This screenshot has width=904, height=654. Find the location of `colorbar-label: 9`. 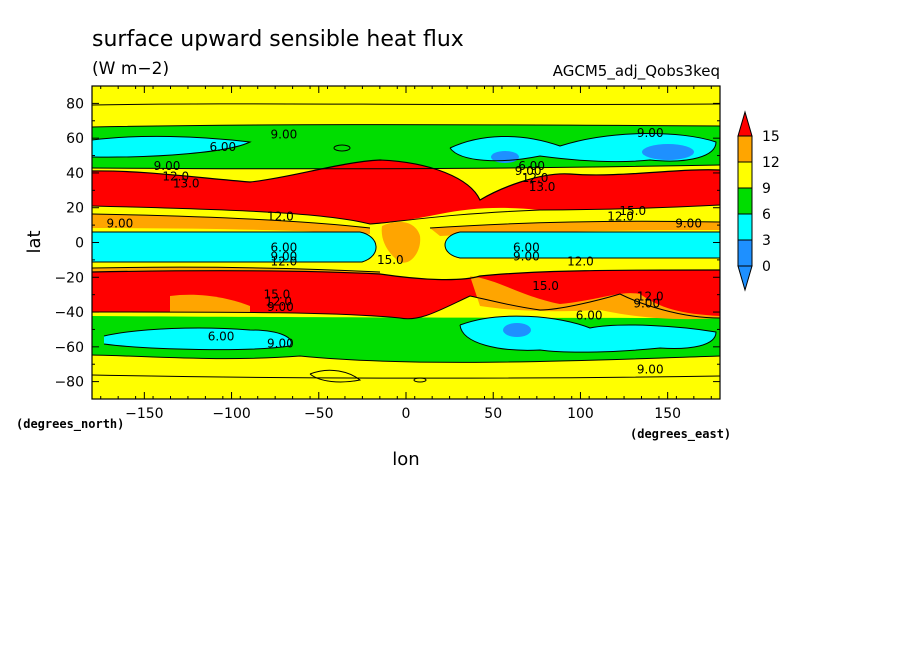

colorbar-label: 9 is located at coordinates (766, 189).